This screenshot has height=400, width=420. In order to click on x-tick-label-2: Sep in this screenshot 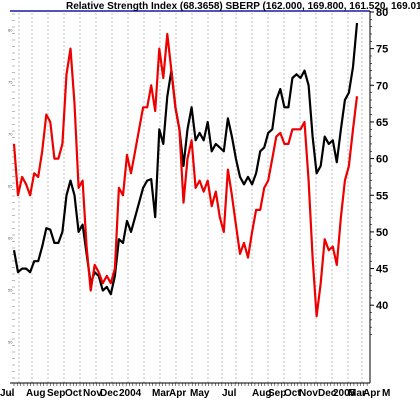, I will do `click(56, 393)`.